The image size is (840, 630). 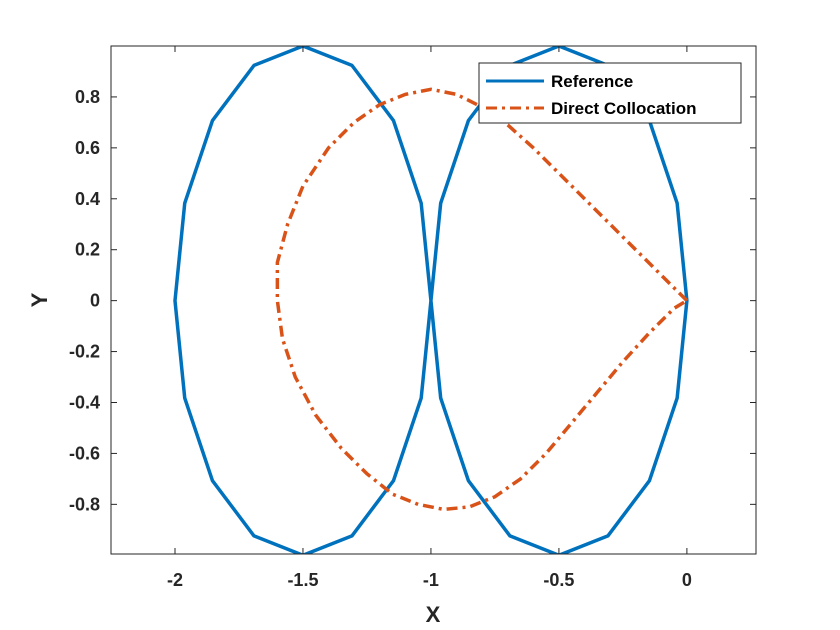 What do you see at coordinates (87, 250) in the screenshot?
I see `y-tick-label: 0.2` at bounding box center [87, 250].